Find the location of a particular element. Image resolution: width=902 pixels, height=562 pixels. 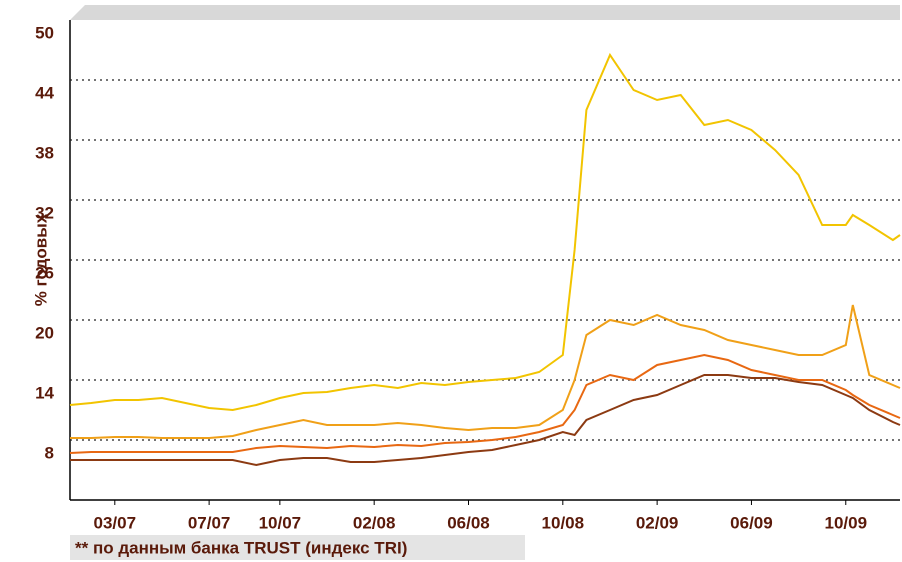

y-axis-label: % годовых is located at coordinates (40, 259).